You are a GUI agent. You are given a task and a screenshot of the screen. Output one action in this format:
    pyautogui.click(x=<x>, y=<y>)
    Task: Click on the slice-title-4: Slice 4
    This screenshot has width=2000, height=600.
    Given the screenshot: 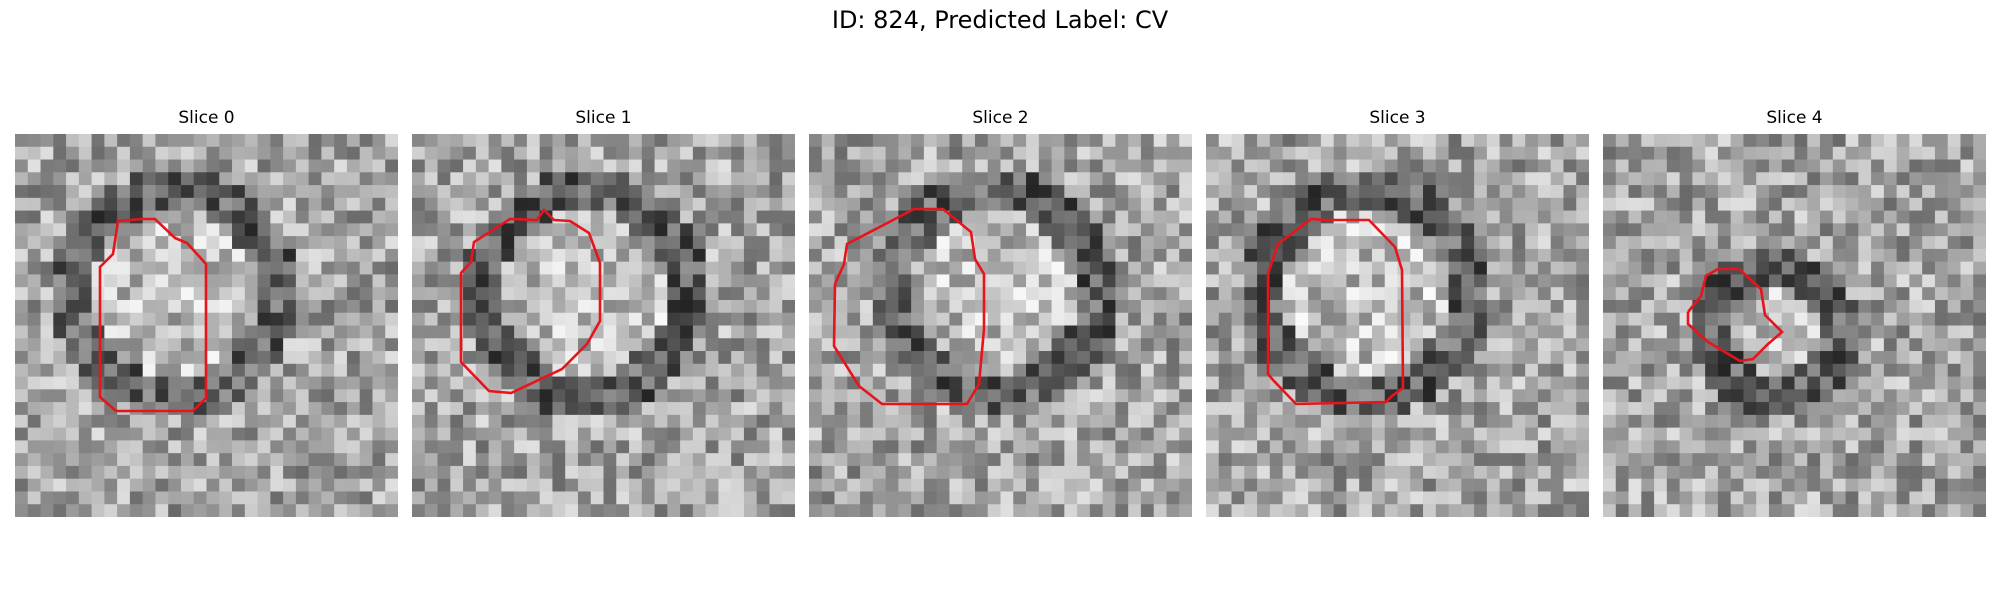 What is the action you would take?
    pyautogui.click(x=1794, y=118)
    